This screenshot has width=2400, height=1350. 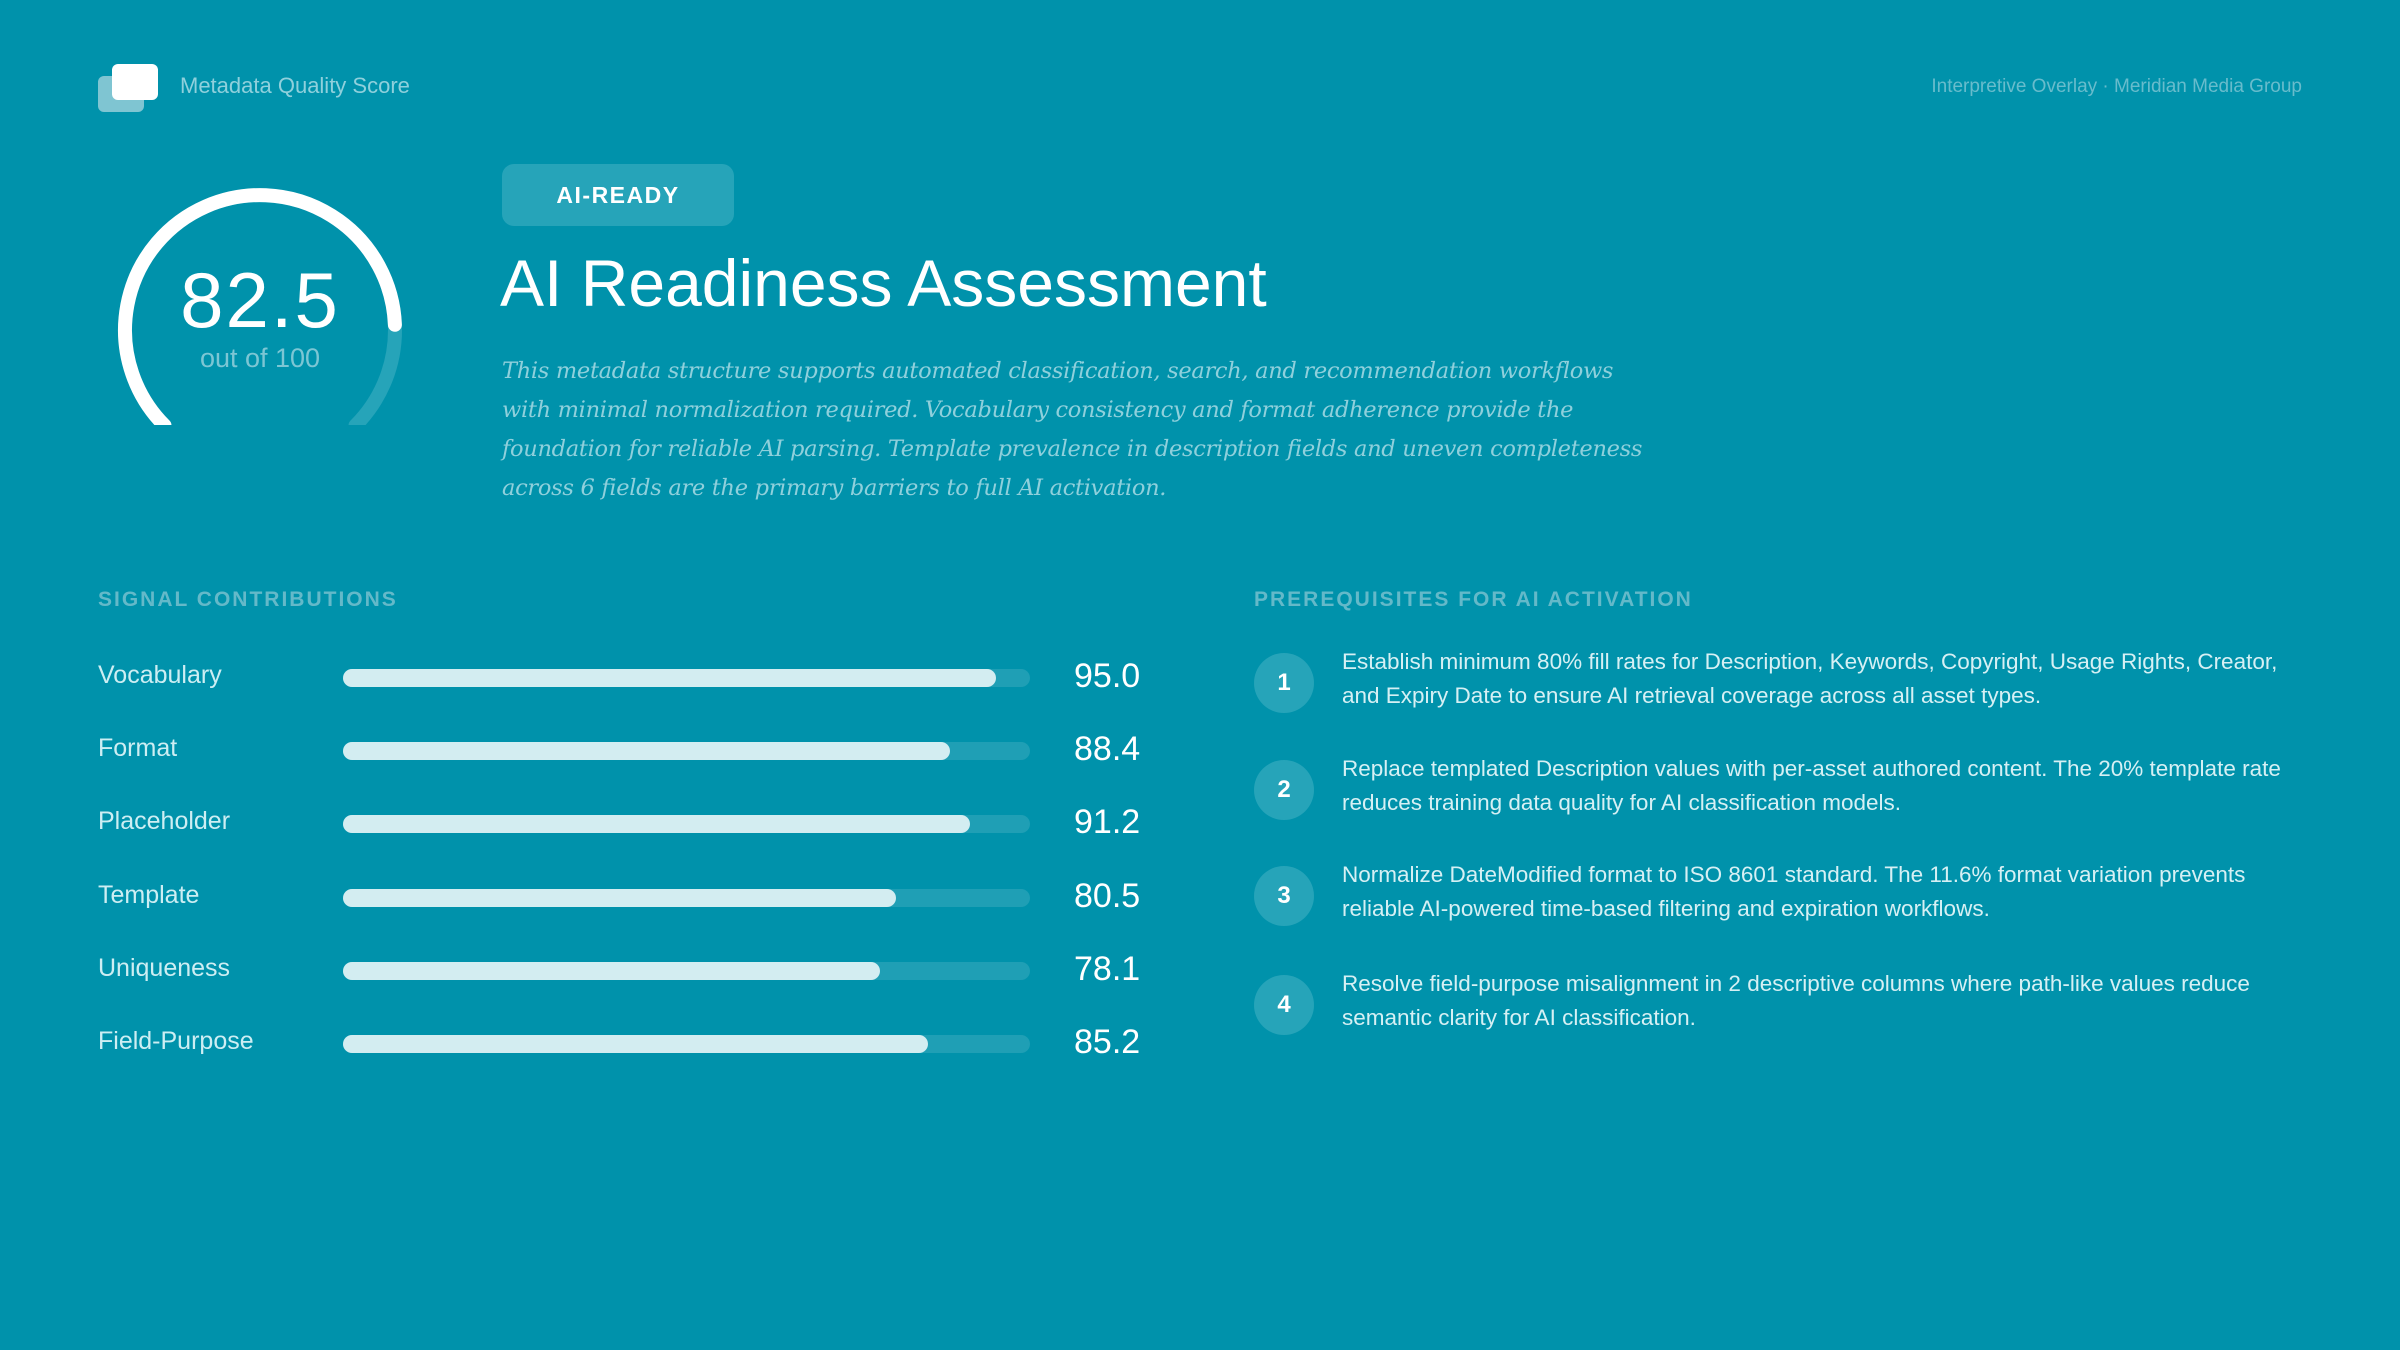 What do you see at coordinates (1284, 790) in the screenshot?
I see `step-number-badge: 2` at bounding box center [1284, 790].